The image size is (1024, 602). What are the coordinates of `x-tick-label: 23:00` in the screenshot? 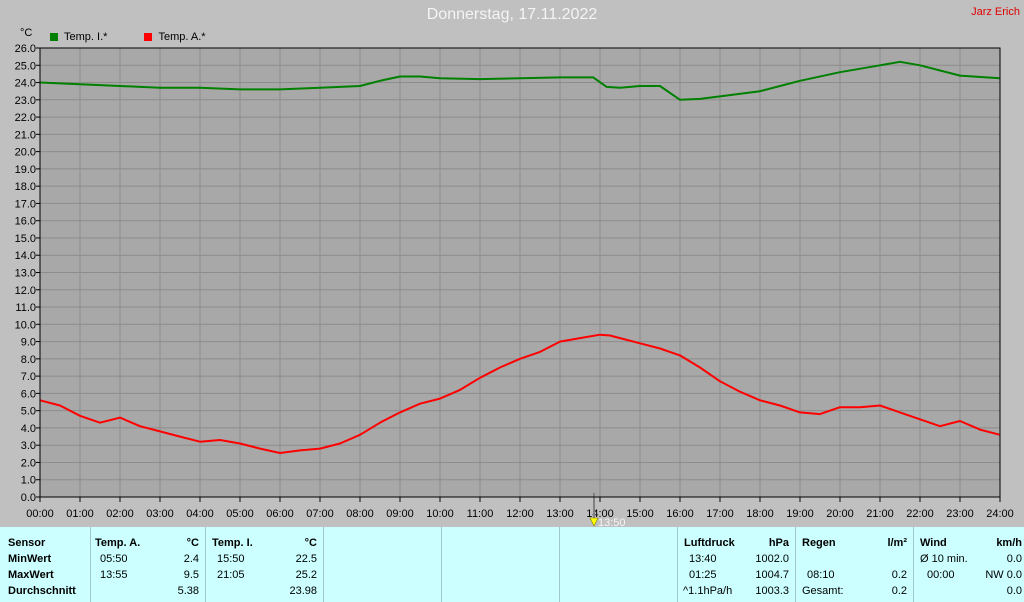 It's located at (960, 514).